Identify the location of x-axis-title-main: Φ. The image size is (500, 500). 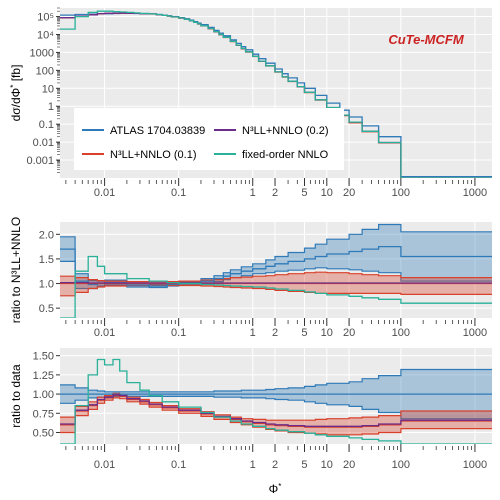
(274, 489).